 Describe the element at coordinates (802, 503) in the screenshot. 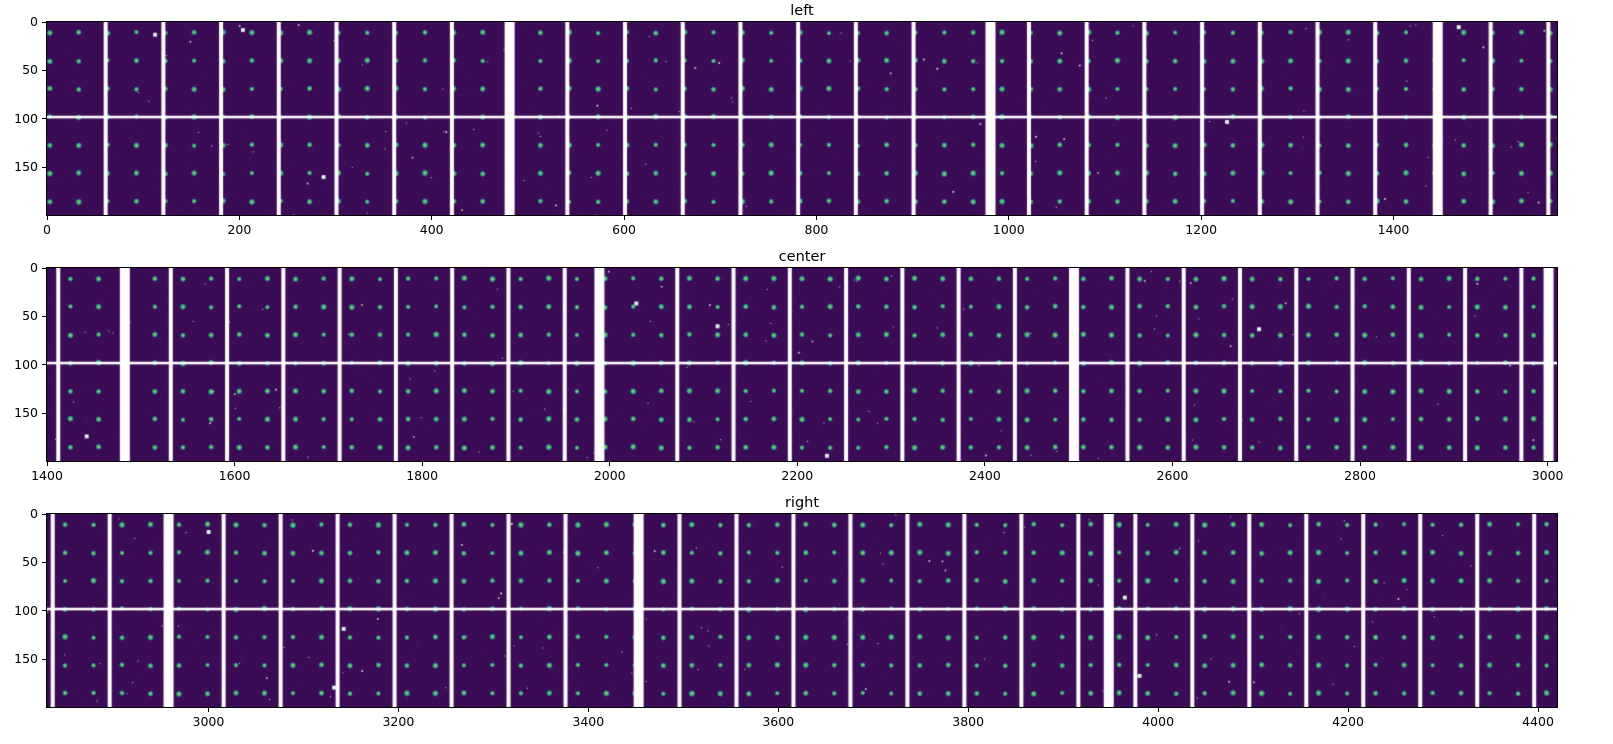

I see `panel-title-right: right` at that location.